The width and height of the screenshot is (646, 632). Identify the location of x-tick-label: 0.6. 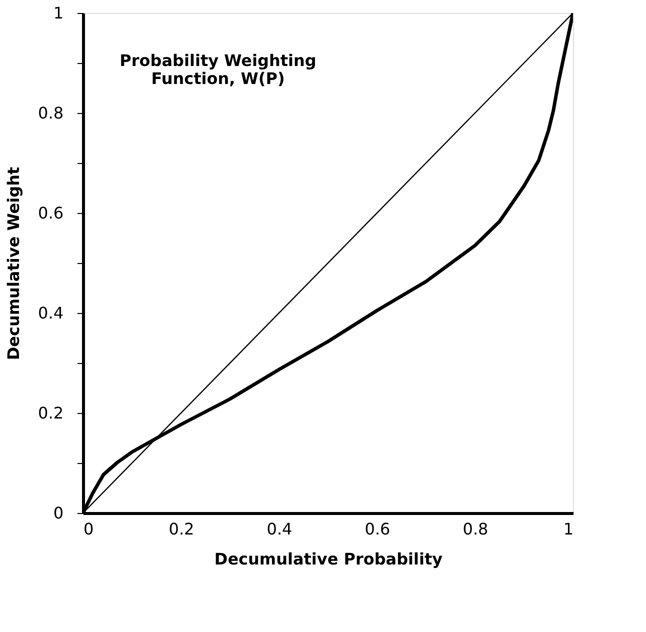
(377, 529).